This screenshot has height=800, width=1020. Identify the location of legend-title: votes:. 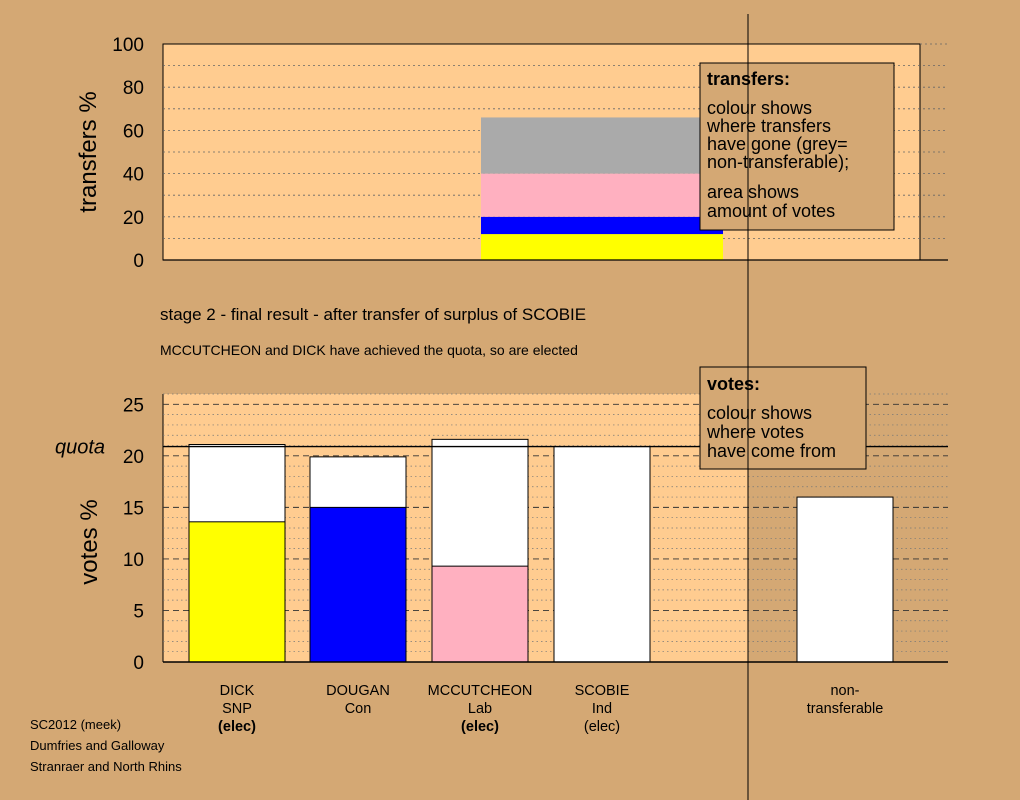
(733, 384).